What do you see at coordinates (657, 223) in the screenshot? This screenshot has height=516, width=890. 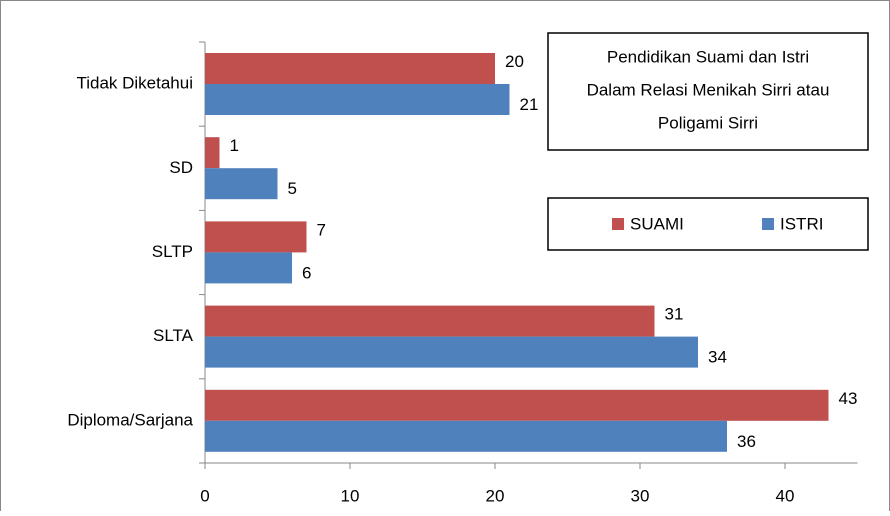 I see `legend-label: SUAMI` at bounding box center [657, 223].